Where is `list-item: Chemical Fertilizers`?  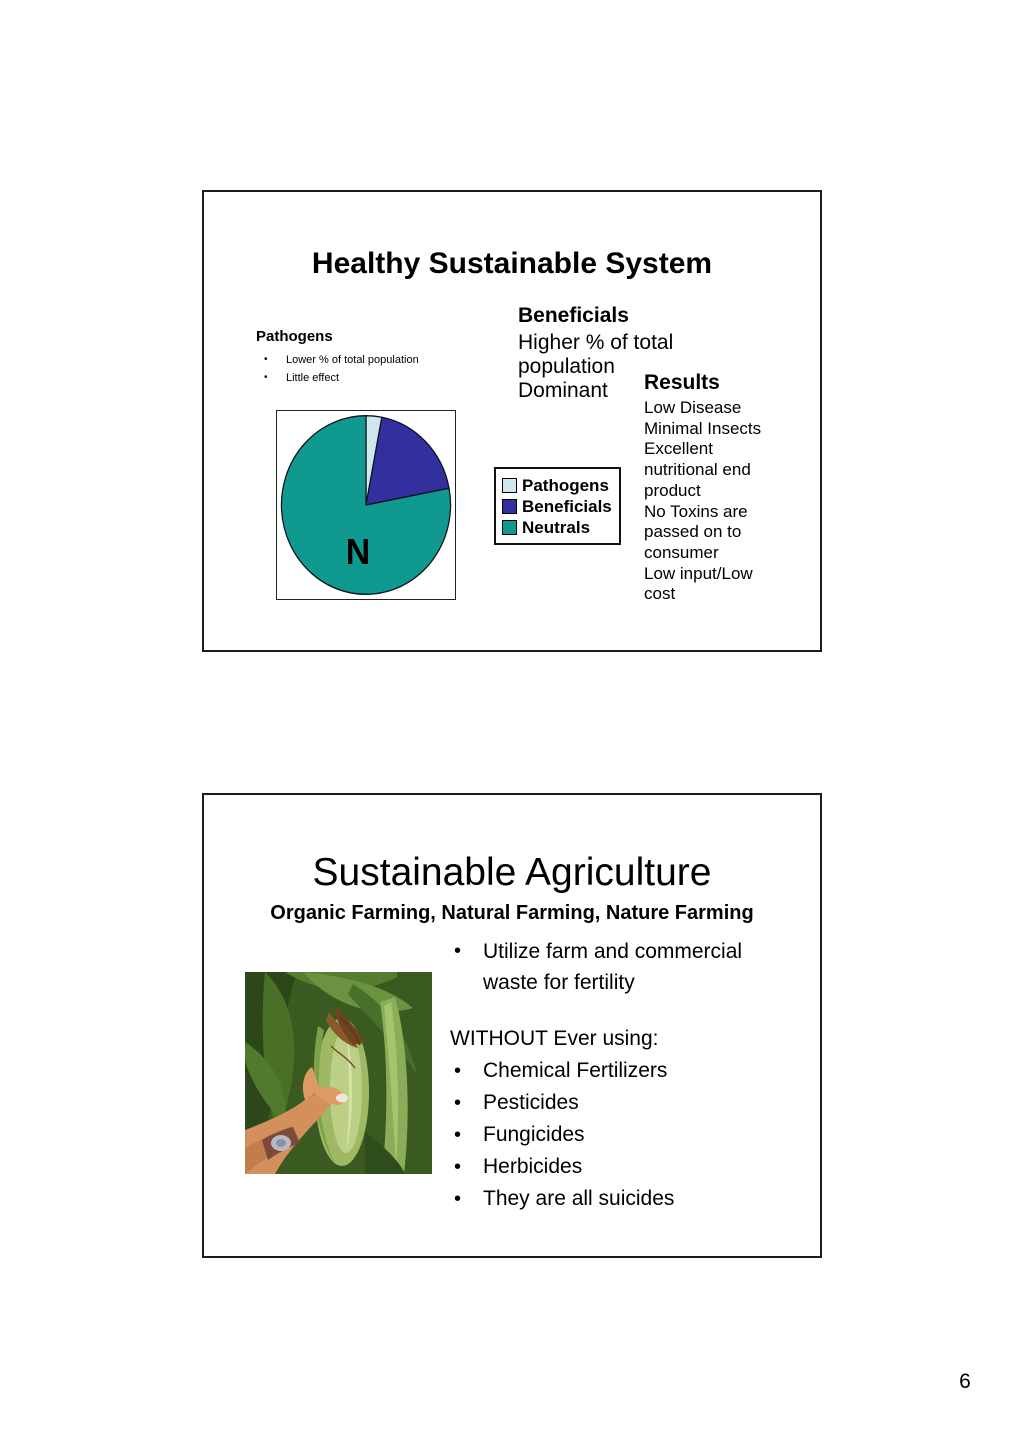 list-item: Chemical Fertilizers is located at coordinates (622, 1071).